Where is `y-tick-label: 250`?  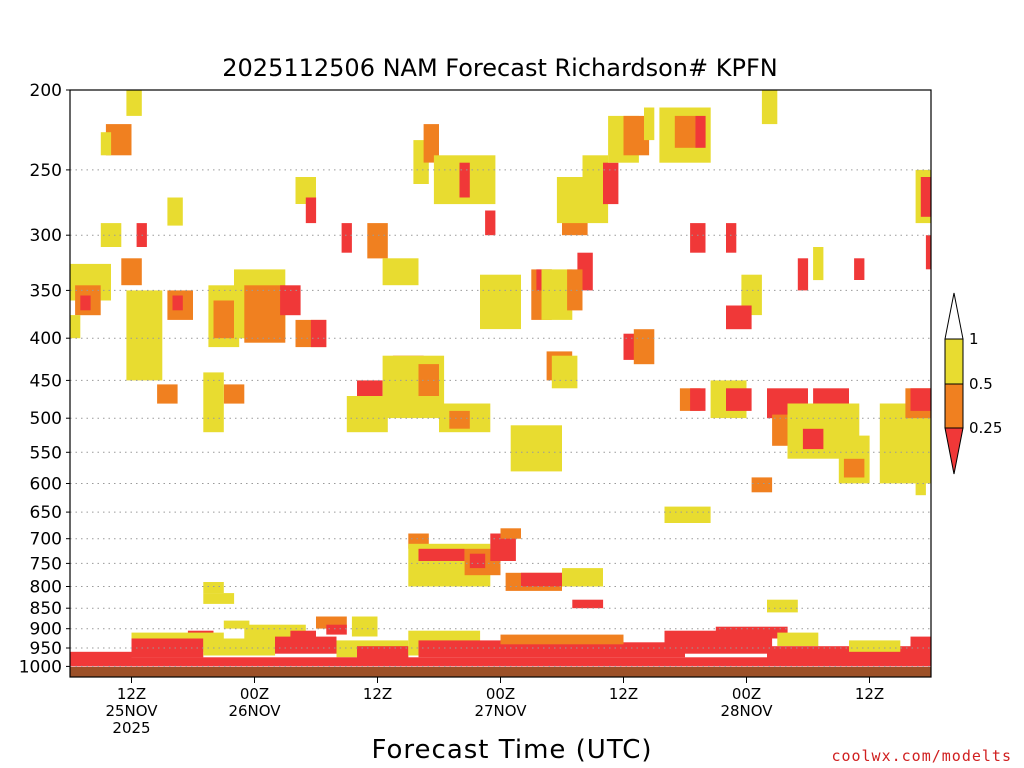
y-tick-label: 250 is located at coordinates (46, 171).